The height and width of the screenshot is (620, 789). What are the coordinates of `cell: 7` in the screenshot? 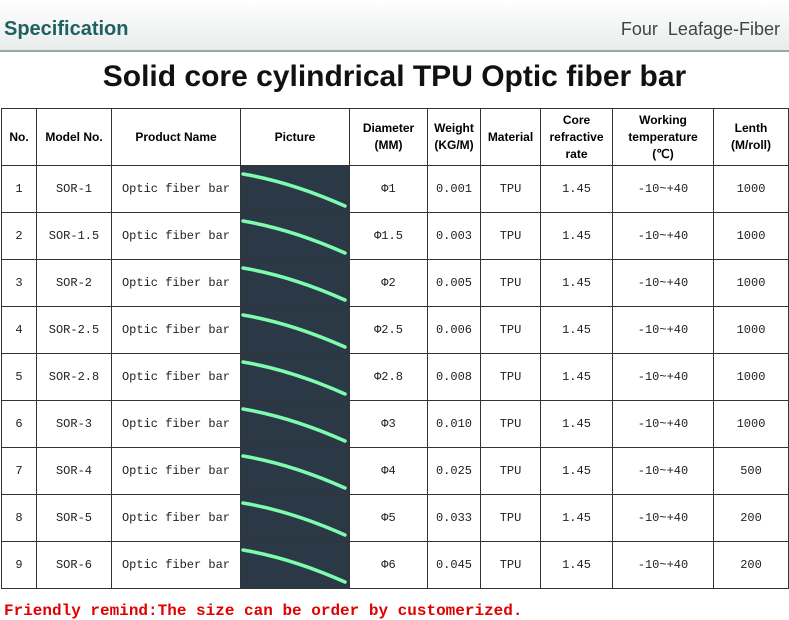 It's located at (19, 471).